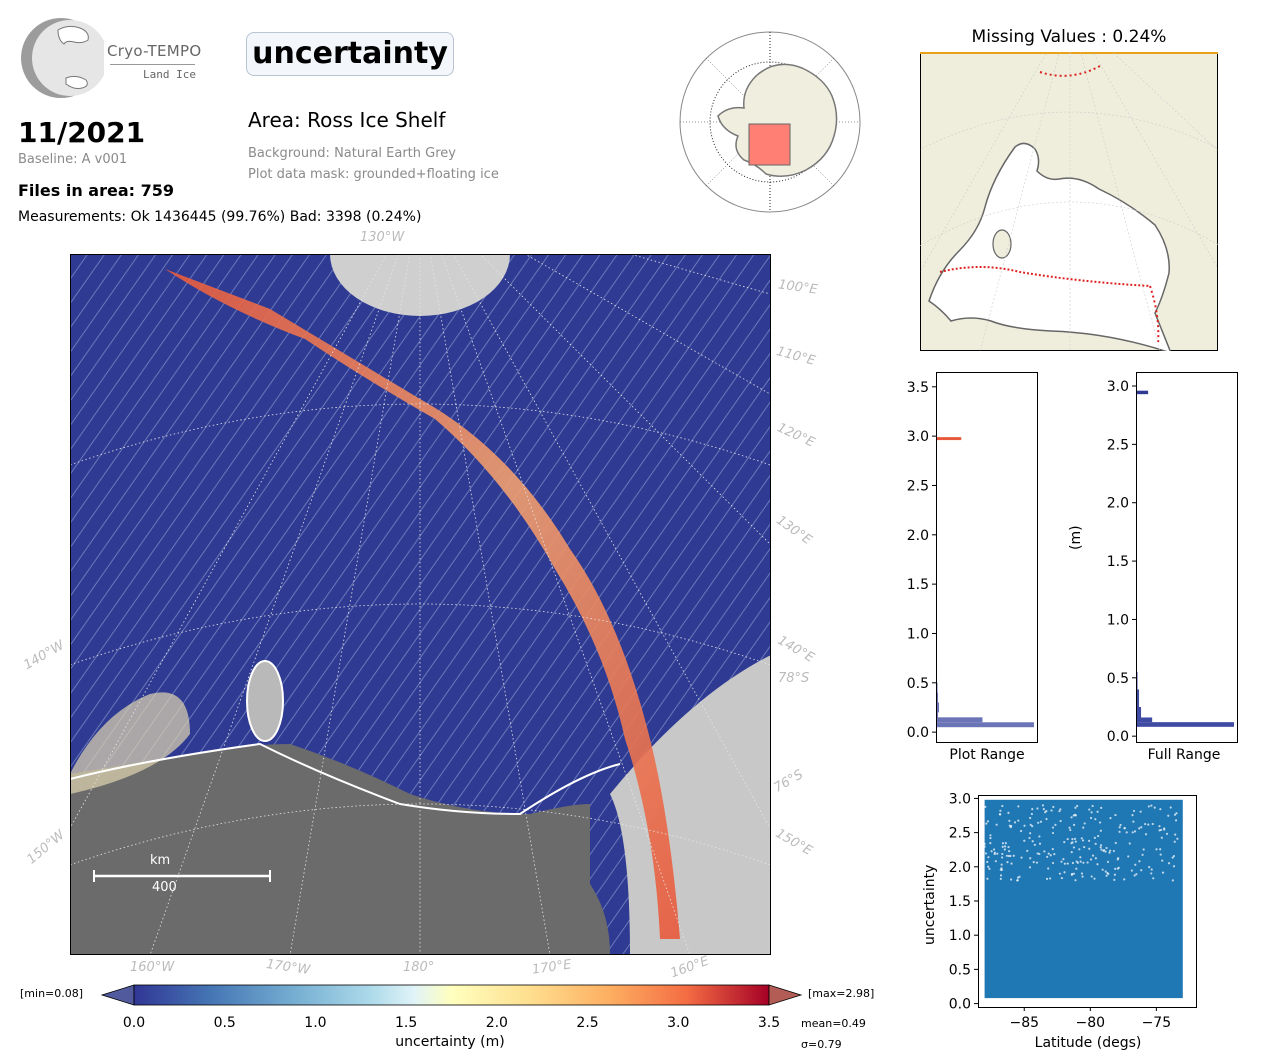 This screenshot has height=1060, width=1272. I want to click on histogram-full-range-xlabel: Full Range, so click(1184, 755).